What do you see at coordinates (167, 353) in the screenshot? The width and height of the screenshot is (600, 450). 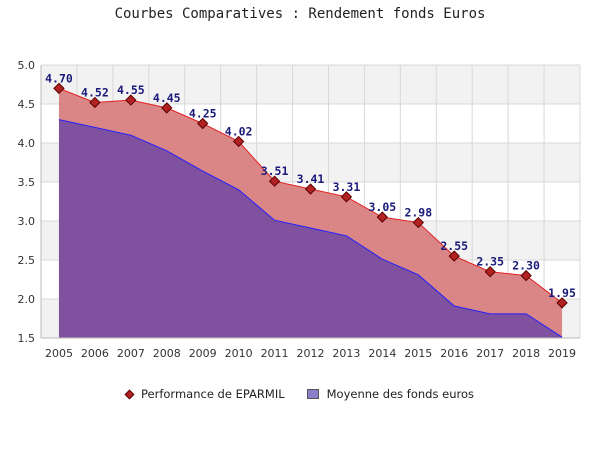 I see `x-tick-label: 2008` at bounding box center [167, 353].